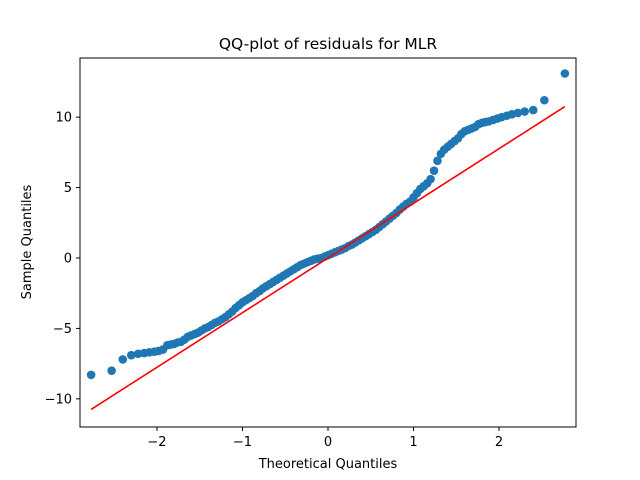 The image size is (640, 480). I want to click on y-tick-label: 0, so click(68, 258).